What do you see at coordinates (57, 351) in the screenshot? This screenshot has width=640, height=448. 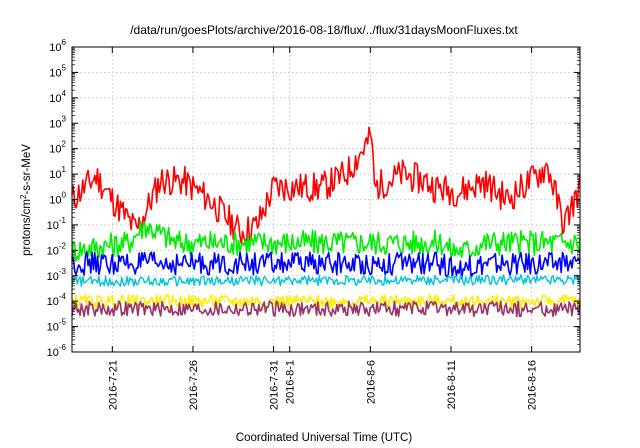 I see `y-tick-label: 10⁻⁶` at bounding box center [57, 351].